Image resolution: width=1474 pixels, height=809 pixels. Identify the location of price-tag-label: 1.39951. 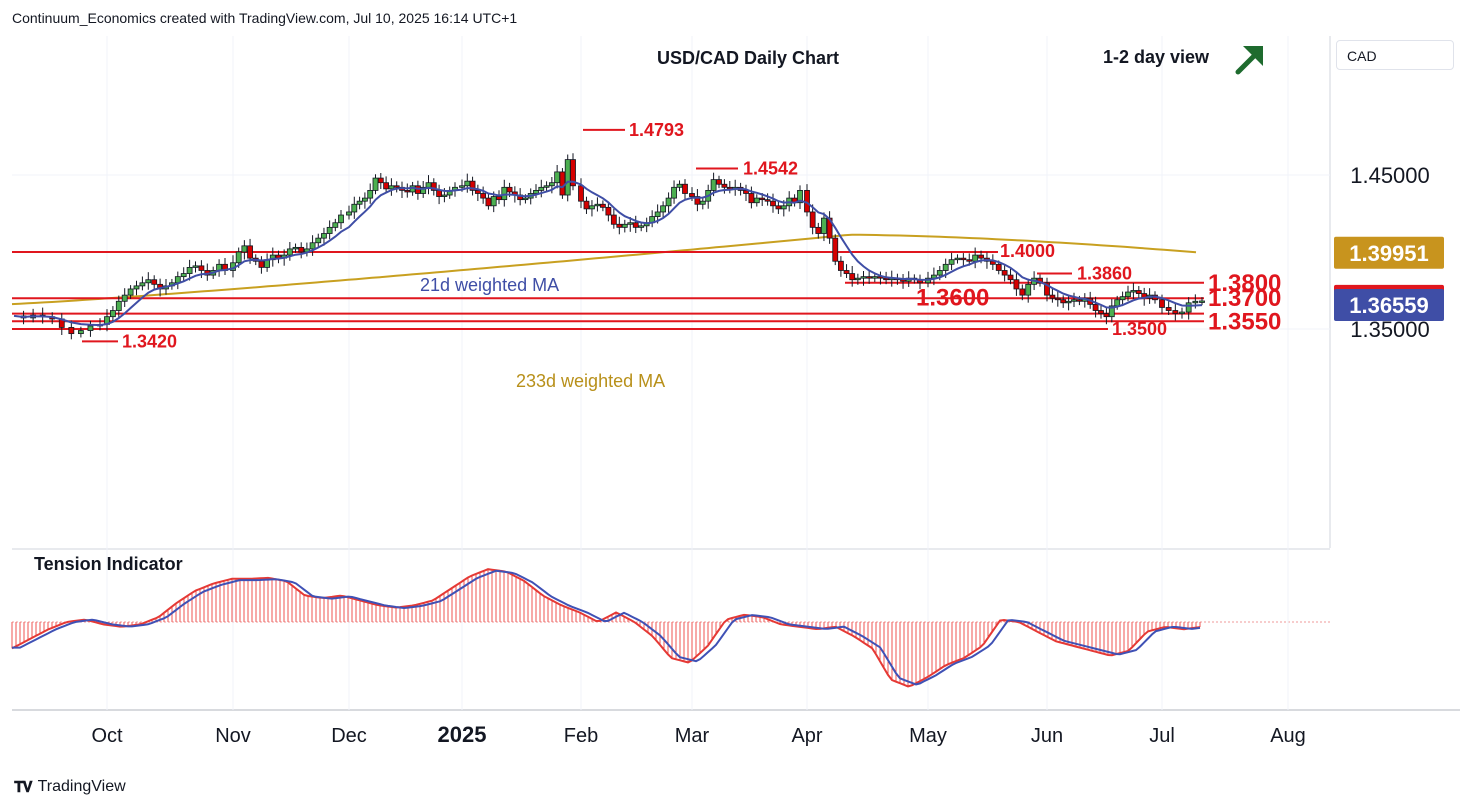
(1389, 253).